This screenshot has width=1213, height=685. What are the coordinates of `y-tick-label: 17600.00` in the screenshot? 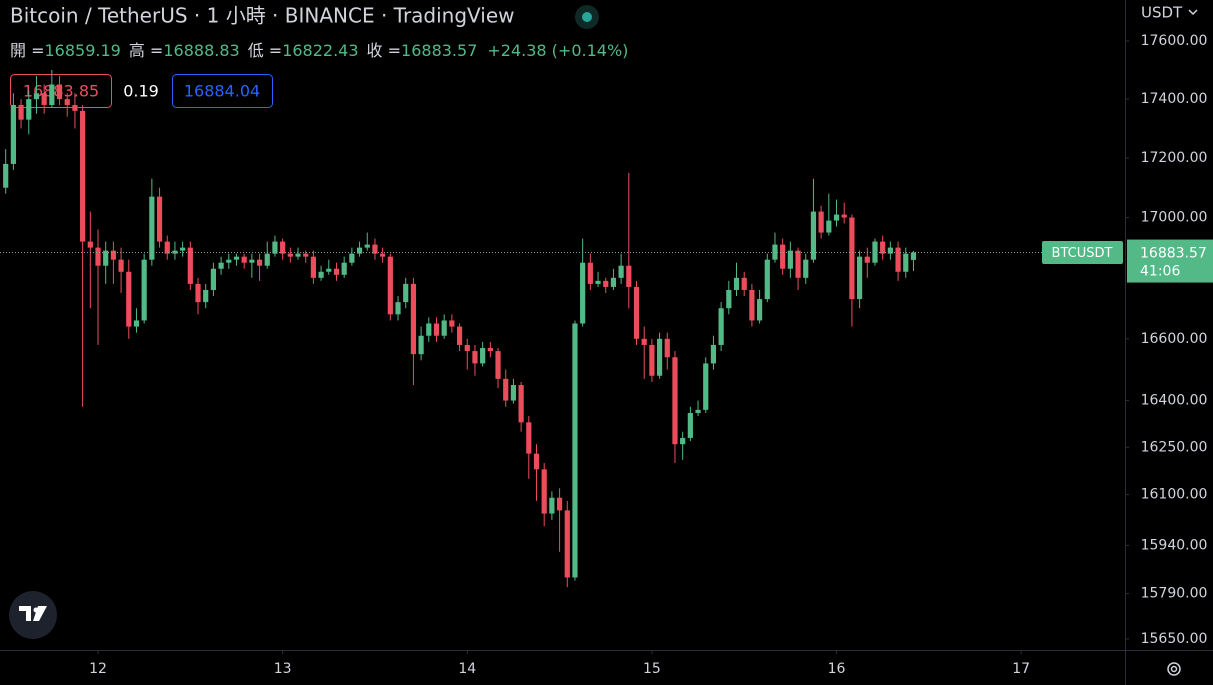 It's located at (1174, 41).